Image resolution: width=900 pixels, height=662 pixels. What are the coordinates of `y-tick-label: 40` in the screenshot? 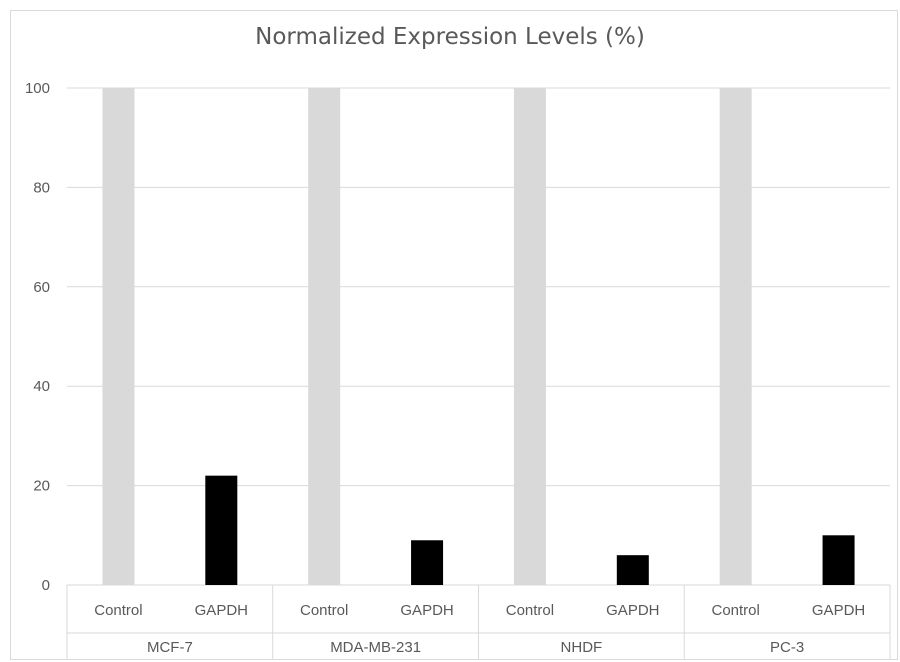 It's located at (41, 386).